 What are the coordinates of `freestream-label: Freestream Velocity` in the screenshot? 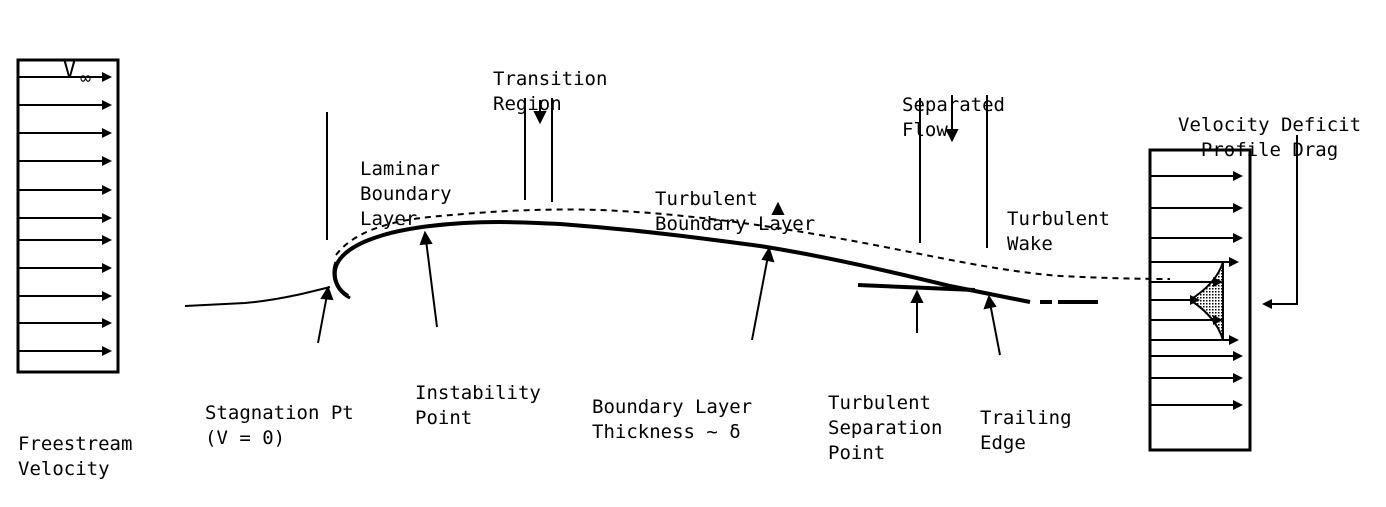 It's located at (75, 456).